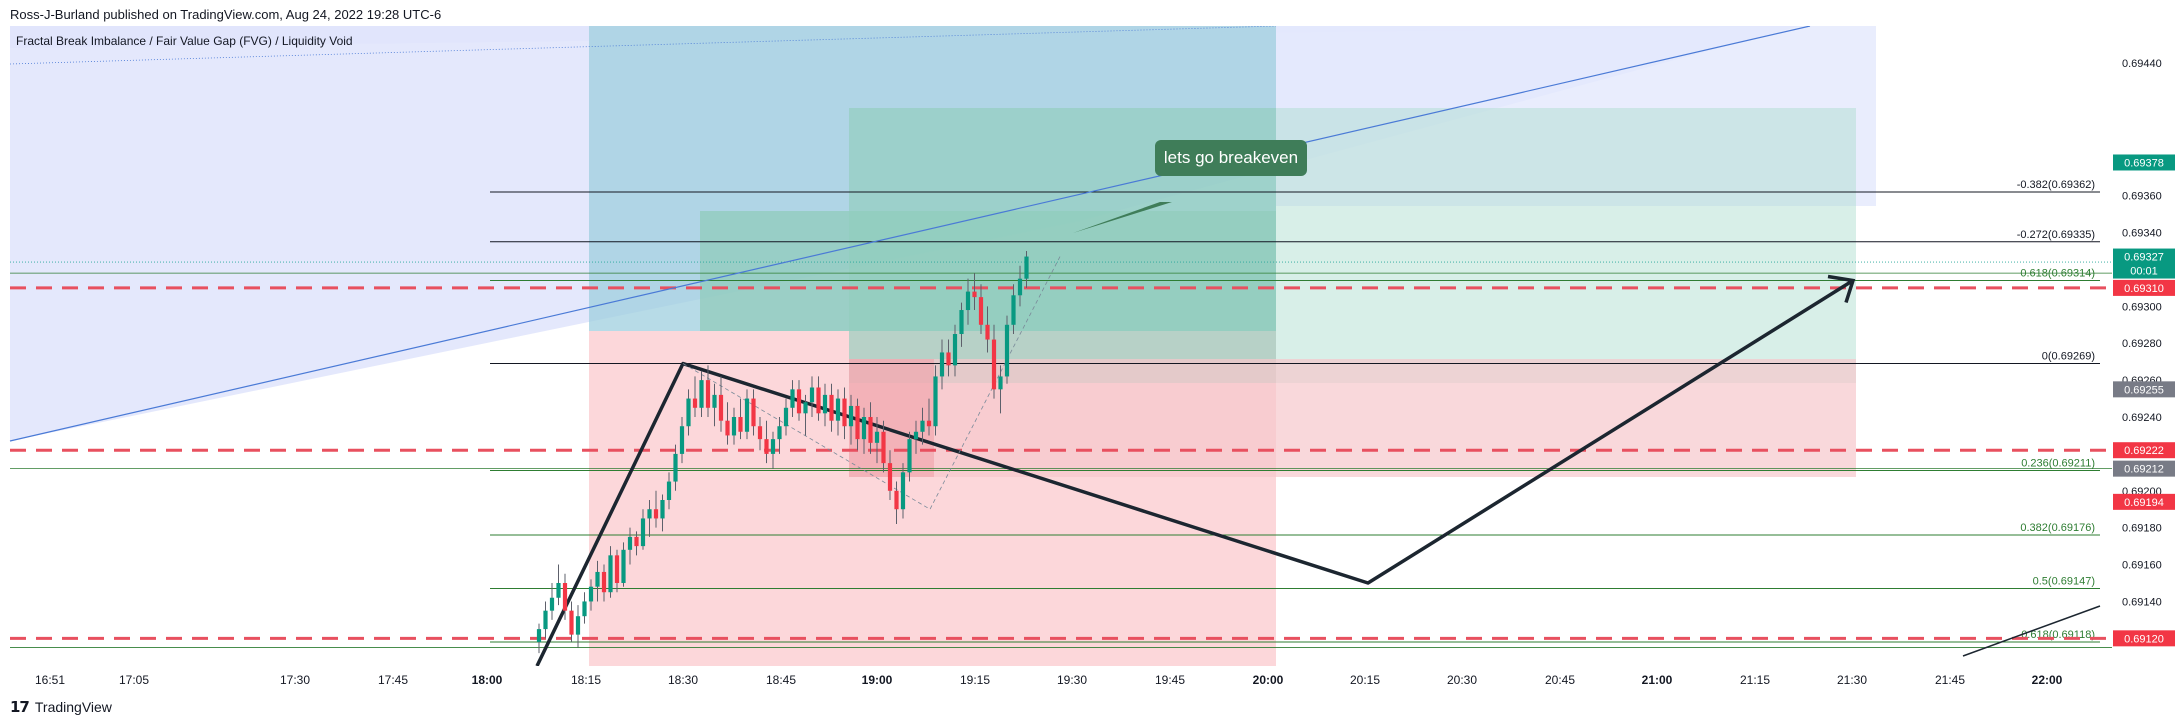 This screenshot has height=721, width=2181. Describe the element at coordinates (2142, 64) in the screenshot. I see `price-tick-label: 0.69440` at that location.